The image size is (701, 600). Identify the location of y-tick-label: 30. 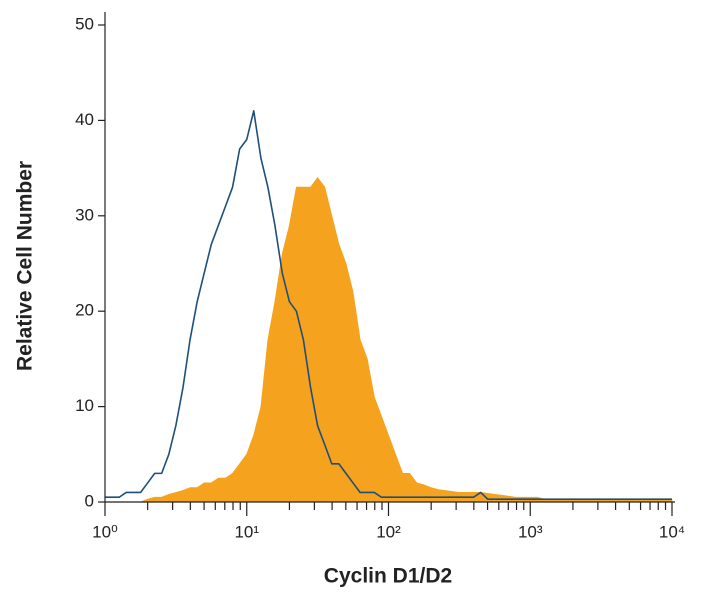
(84, 214).